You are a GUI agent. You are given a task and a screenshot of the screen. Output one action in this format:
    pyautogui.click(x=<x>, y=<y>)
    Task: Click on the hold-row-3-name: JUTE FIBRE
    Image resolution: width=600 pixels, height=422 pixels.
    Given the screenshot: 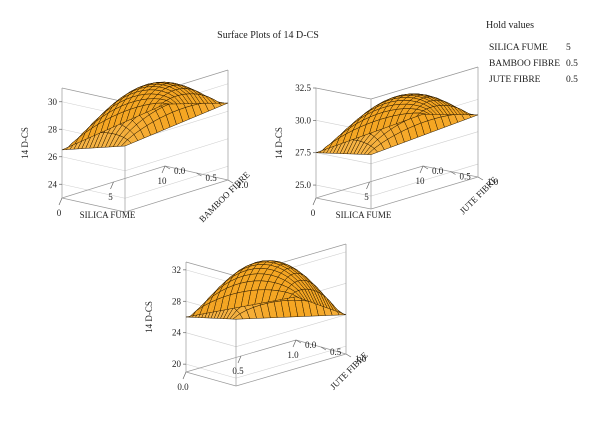 What is the action you would take?
    pyautogui.click(x=515, y=80)
    